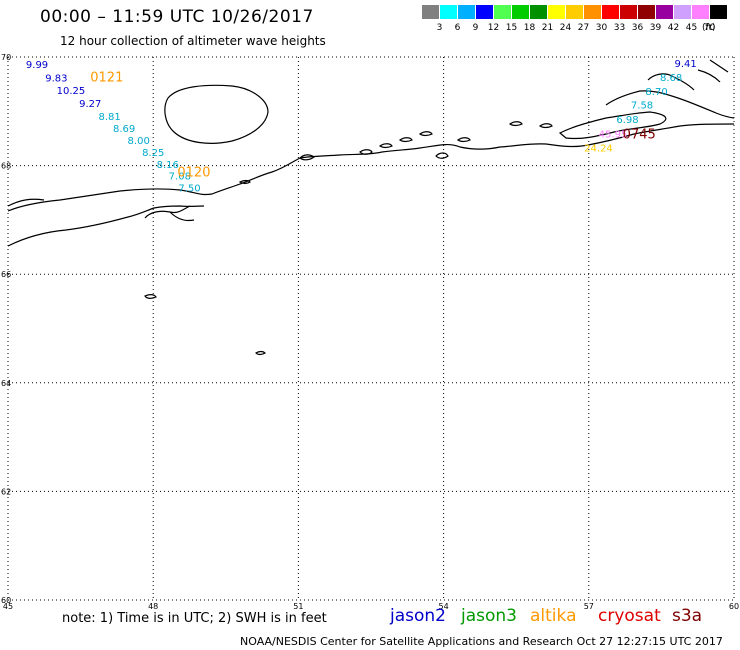 This screenshot has width=740, height=650. I want to click on wave-height-label: 7.08, so click(180, 177).